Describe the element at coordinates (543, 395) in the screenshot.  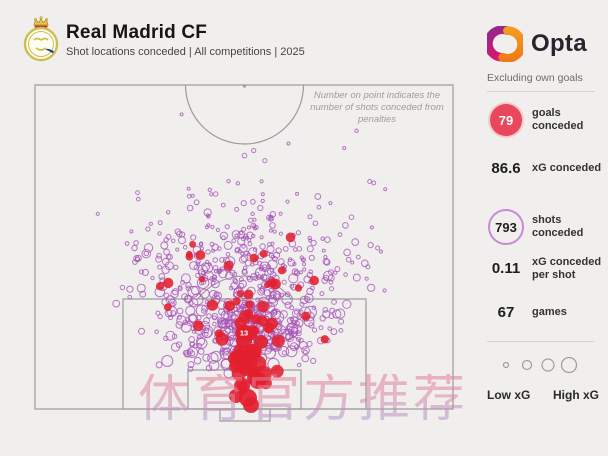
I see `xg-size-legend-labels: Low xG High xG` at that location.